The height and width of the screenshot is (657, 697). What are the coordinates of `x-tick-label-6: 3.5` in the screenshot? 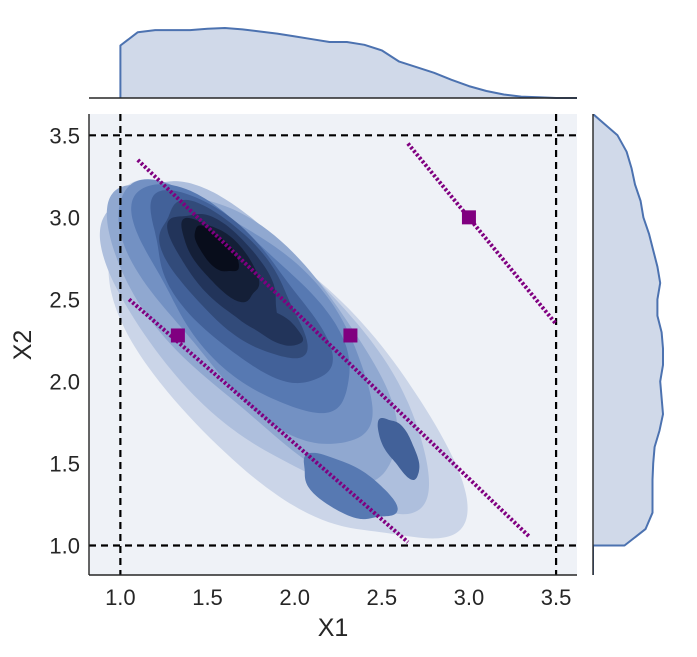 It's located at (556, 597).